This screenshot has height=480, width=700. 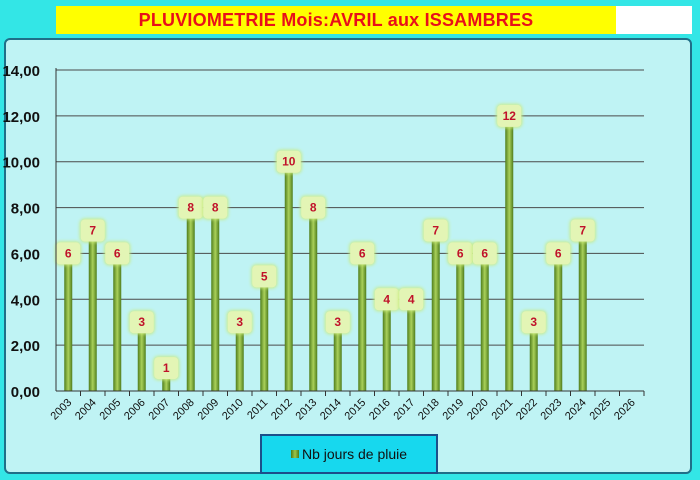 What do you see at coordinates (25, 392) in the screenshot?
I see `y-tick-label: 0,00` at bounding box center [25, 392].